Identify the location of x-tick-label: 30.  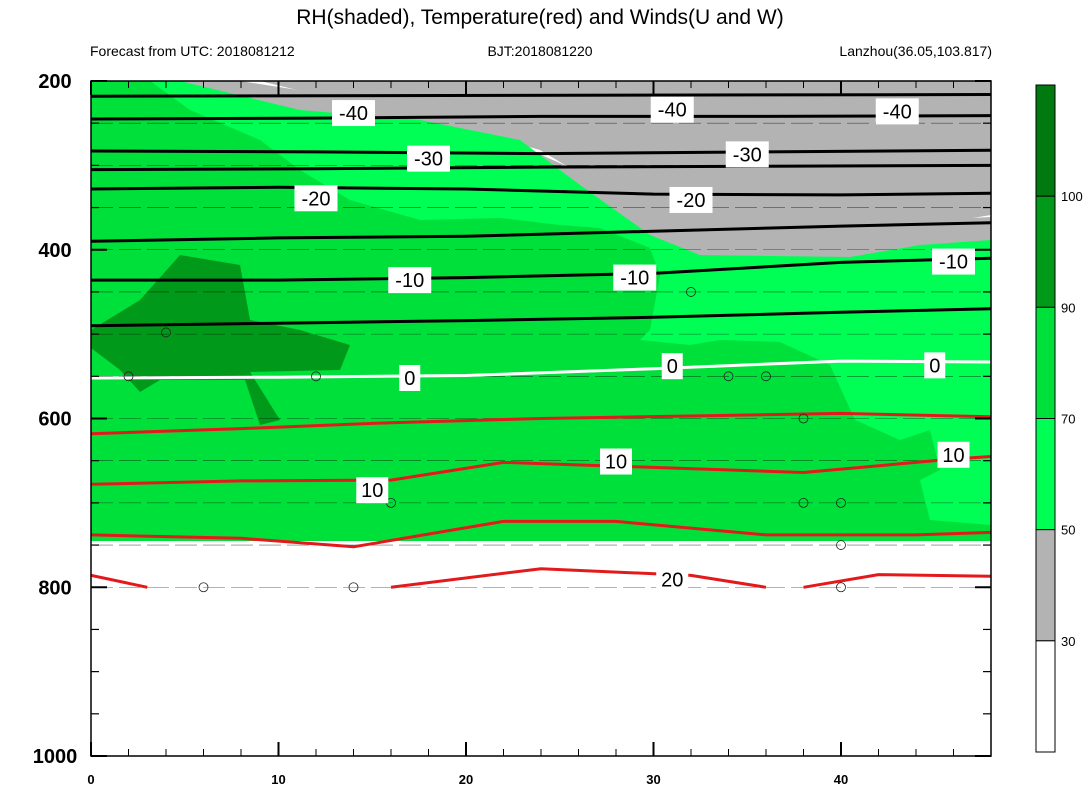
(653, 779).